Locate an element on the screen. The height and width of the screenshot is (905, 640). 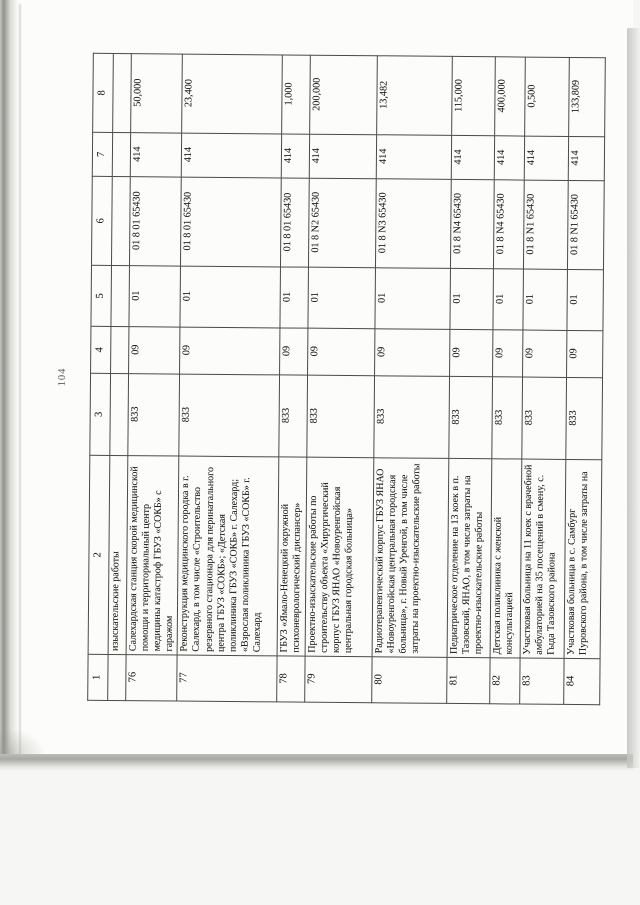
amount-cell is located at coordinates (122, 93).